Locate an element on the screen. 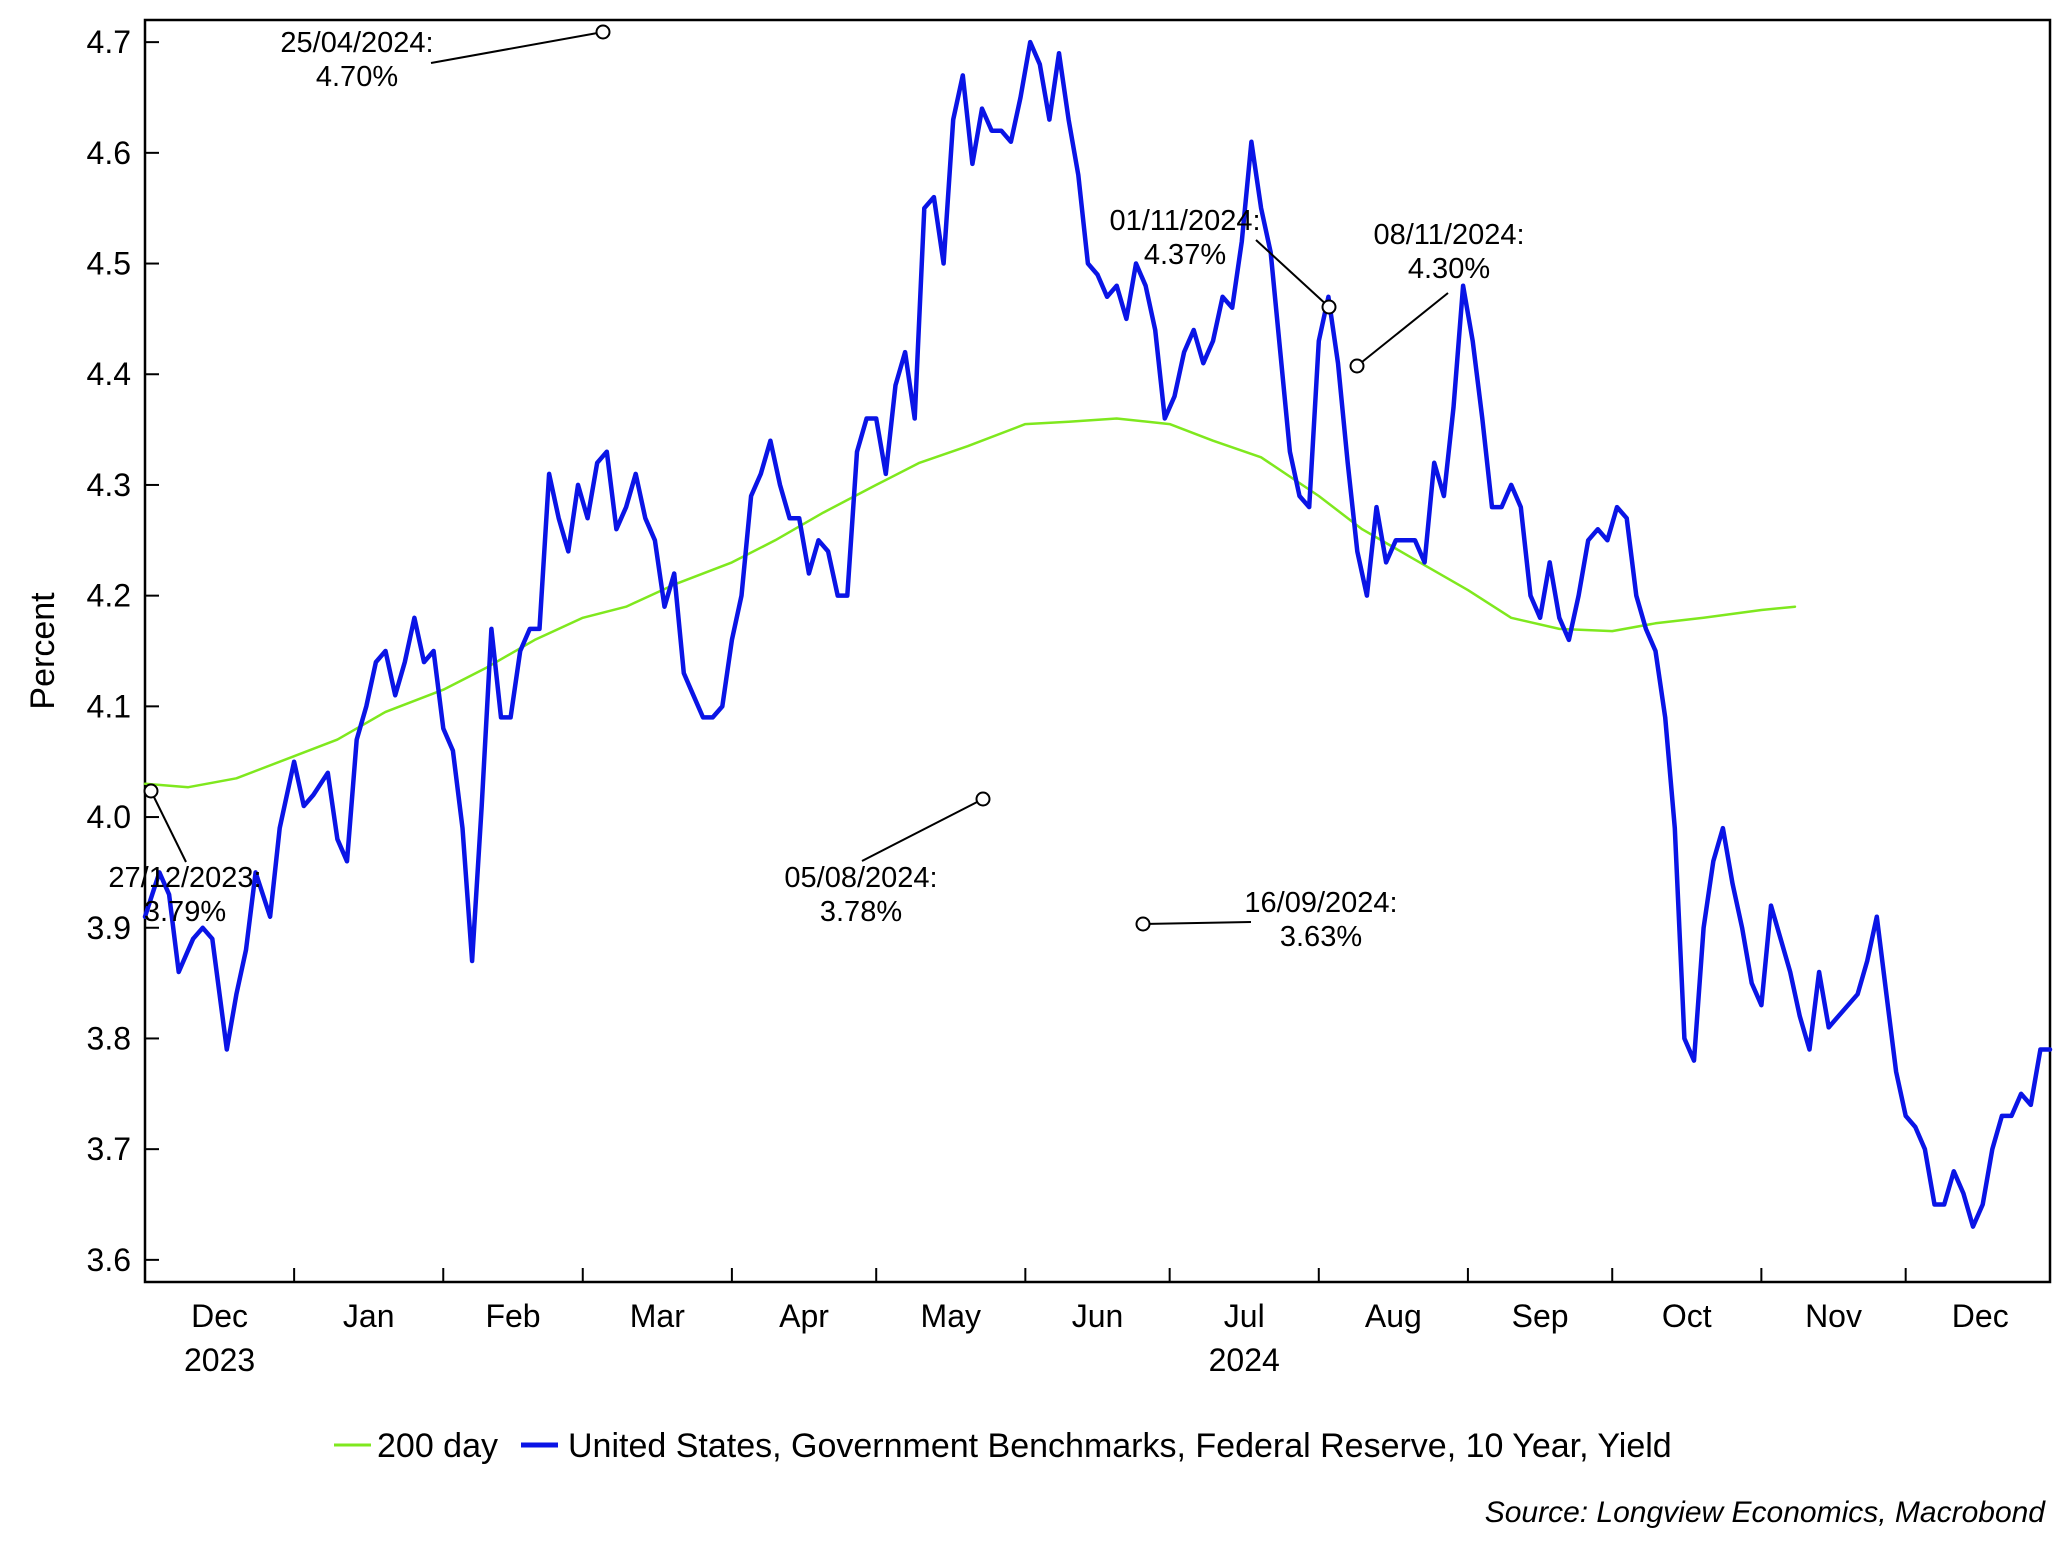  y-tick-label: 4.3 is located at coordinates (109, 485).